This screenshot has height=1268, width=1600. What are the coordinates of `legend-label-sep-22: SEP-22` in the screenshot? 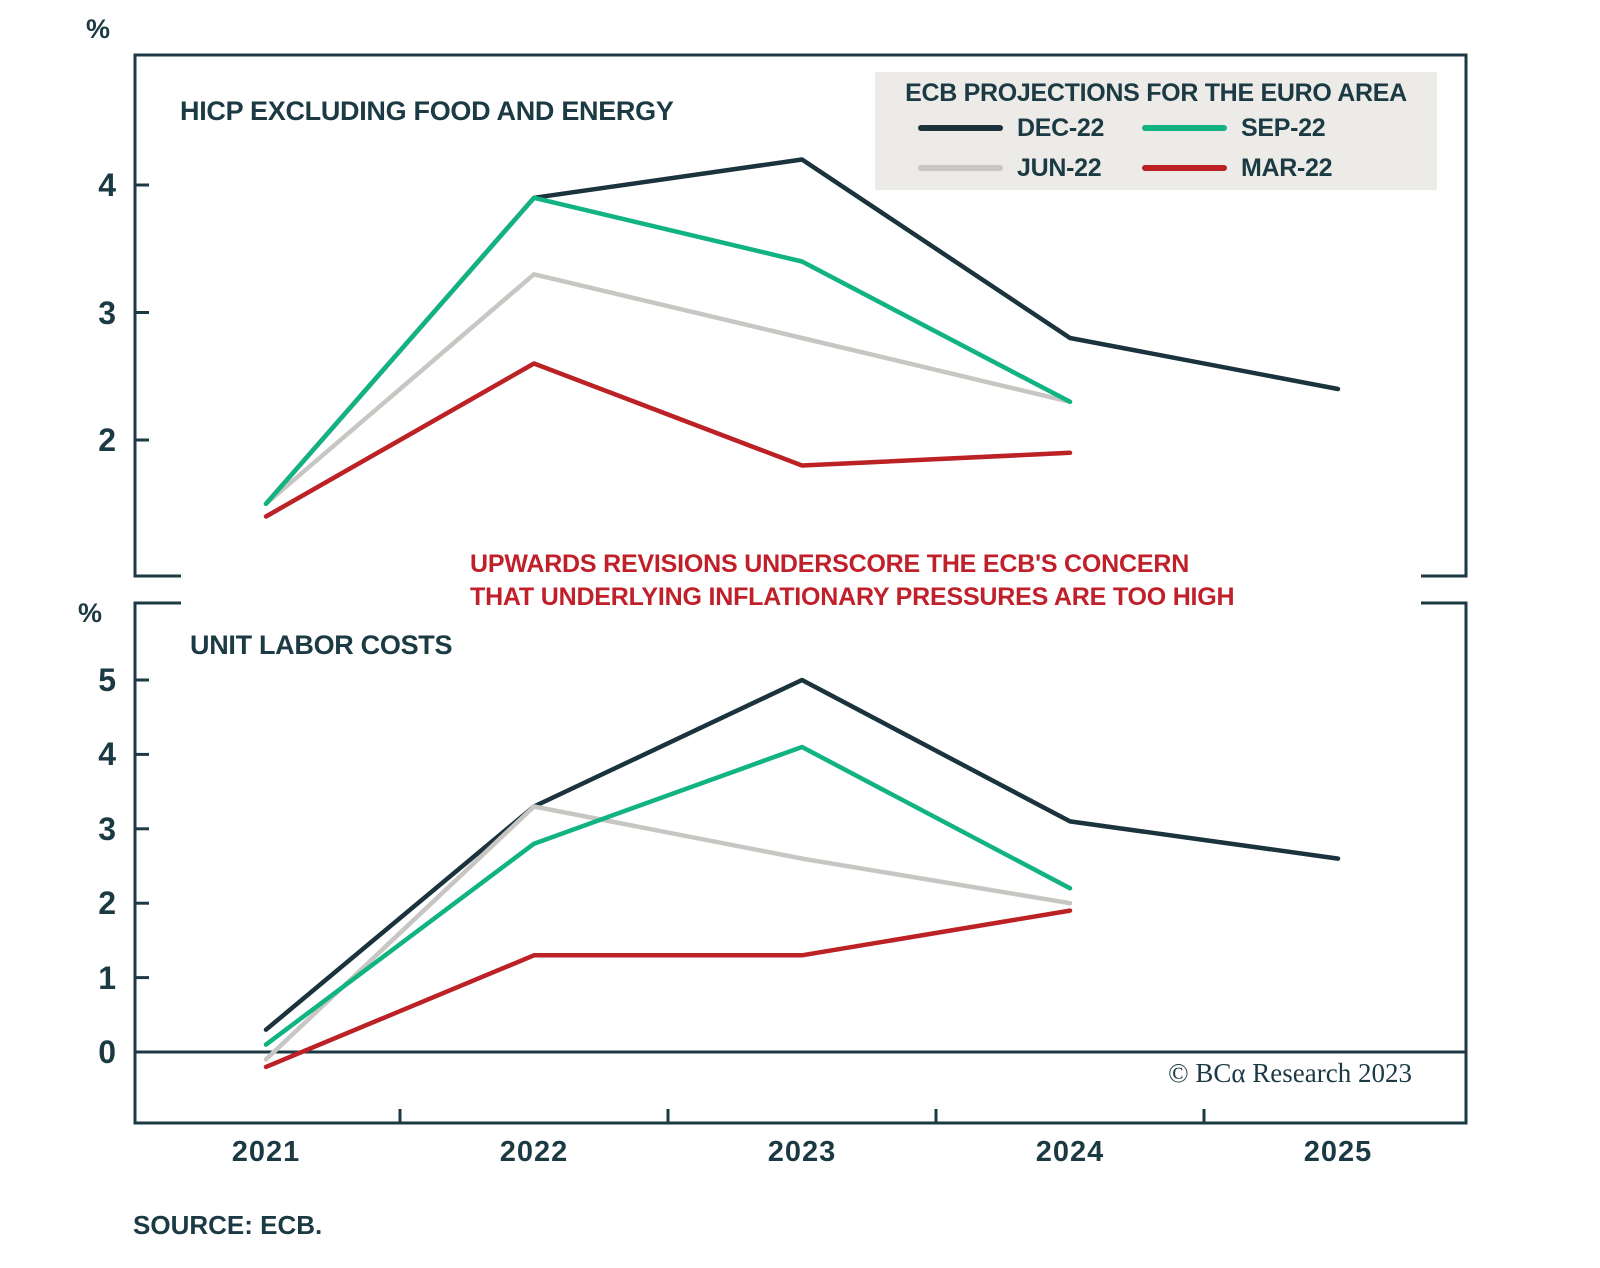 It's located at (1283, 127).